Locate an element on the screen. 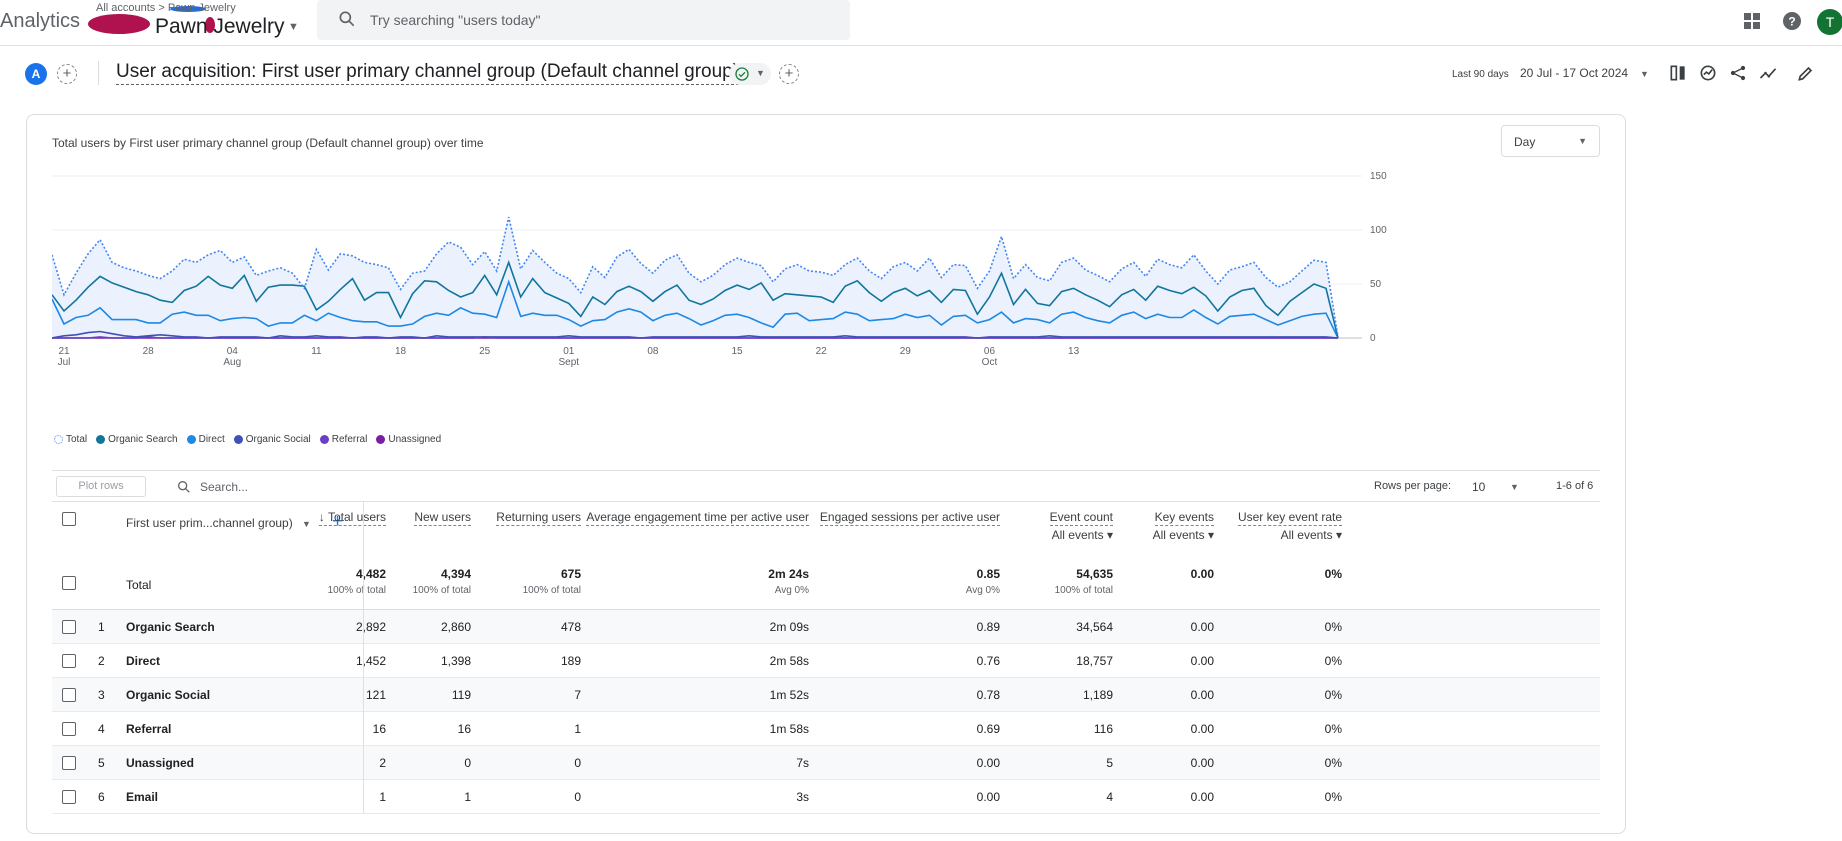 The width and height of the screenshot is (1842, 841). plot-rows-button: Plot rows is located at coordinates (101, 486).